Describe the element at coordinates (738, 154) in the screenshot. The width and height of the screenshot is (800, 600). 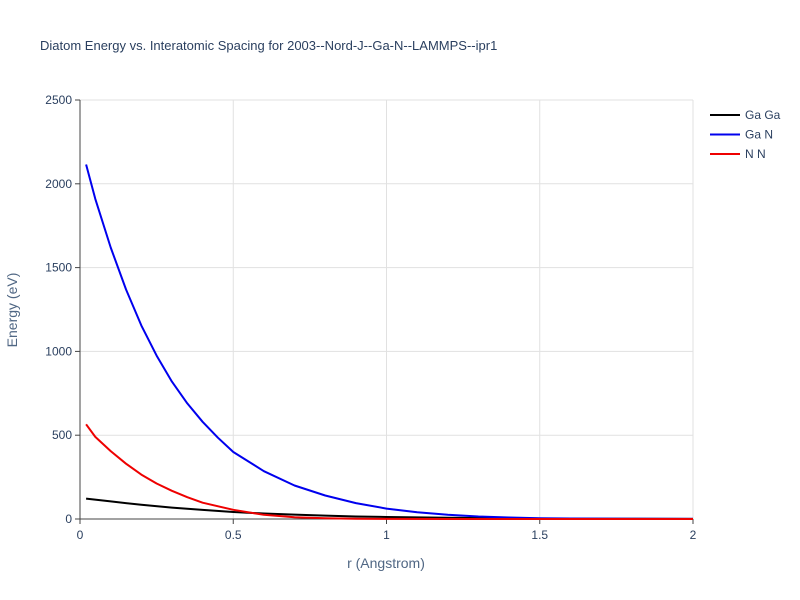
I see `legend-item-n-n: N N` at that location.